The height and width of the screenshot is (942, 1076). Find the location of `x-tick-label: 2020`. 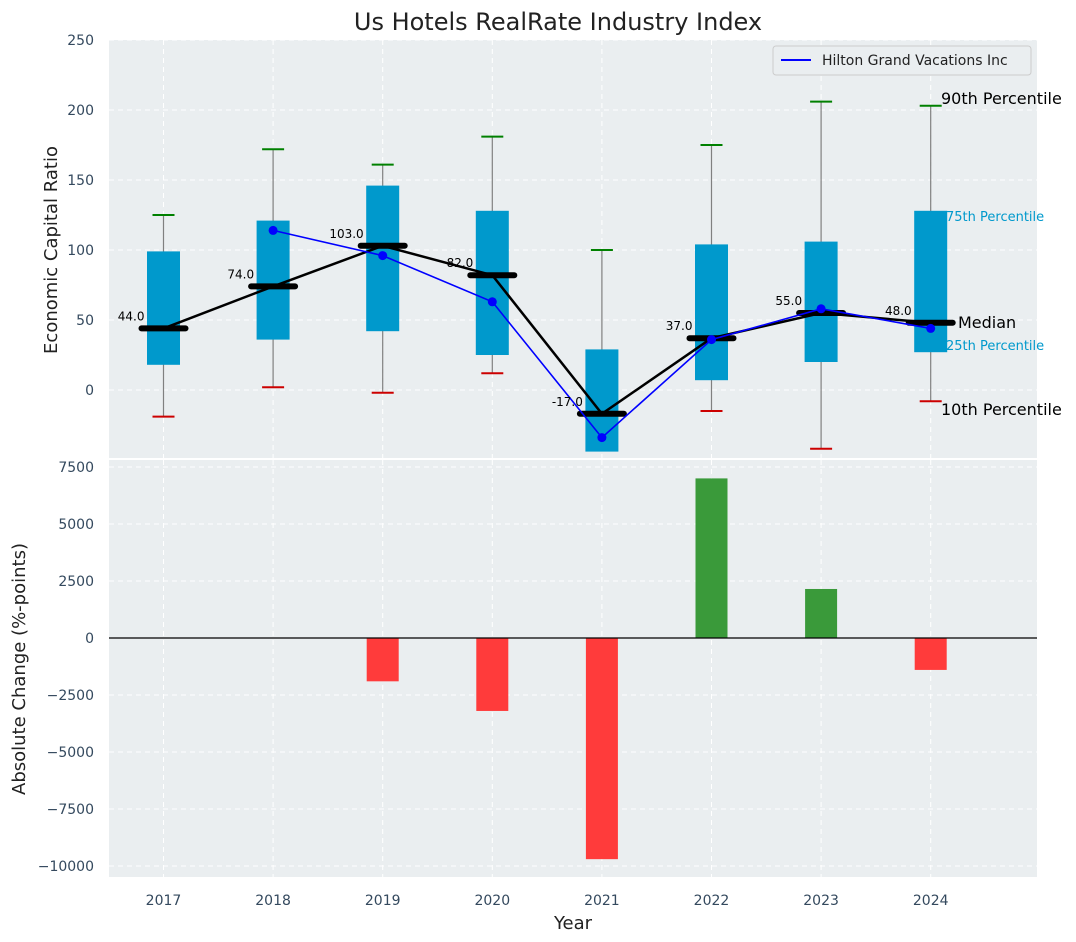

x-tick-label: 2020 is located at coordinates (492, 901).